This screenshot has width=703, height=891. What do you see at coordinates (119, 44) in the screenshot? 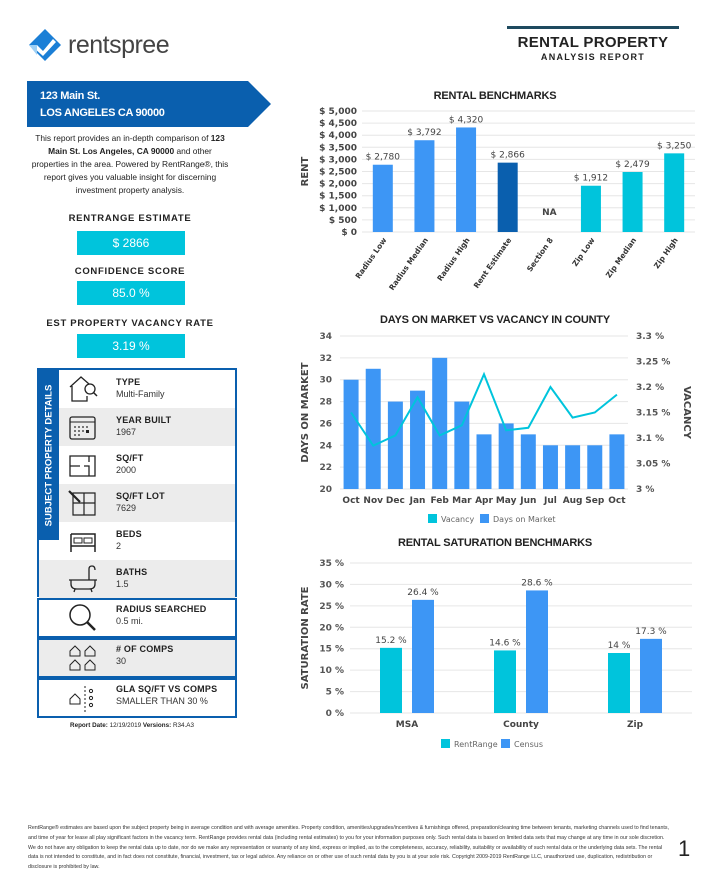
I see `logo-text: rentspree` at bounding box center [119, 44].